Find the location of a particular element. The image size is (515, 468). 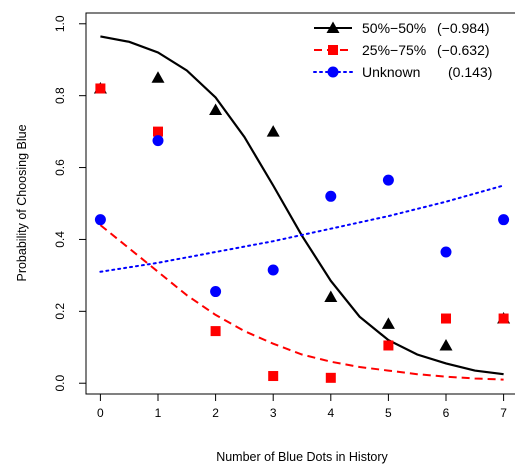

x-tick-label: 1 is located at coordinates (158, 413).